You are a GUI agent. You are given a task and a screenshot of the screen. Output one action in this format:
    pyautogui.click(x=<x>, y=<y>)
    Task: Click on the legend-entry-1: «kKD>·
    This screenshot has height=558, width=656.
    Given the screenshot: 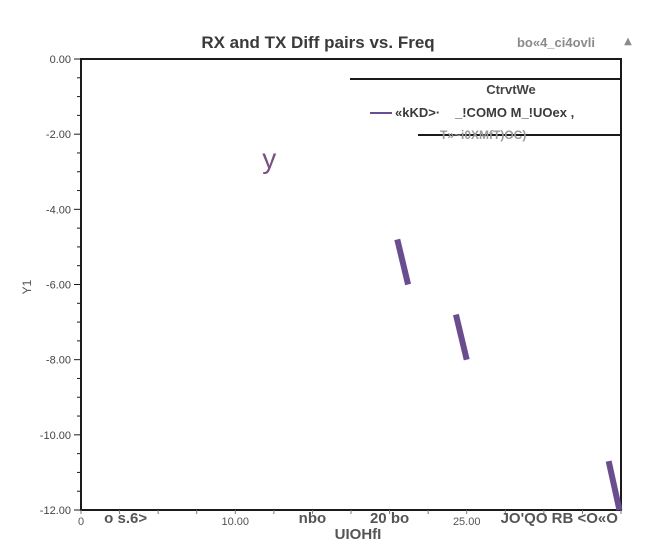 What is the action you would take?
    pyautogui.click(x=417, y=112)
    